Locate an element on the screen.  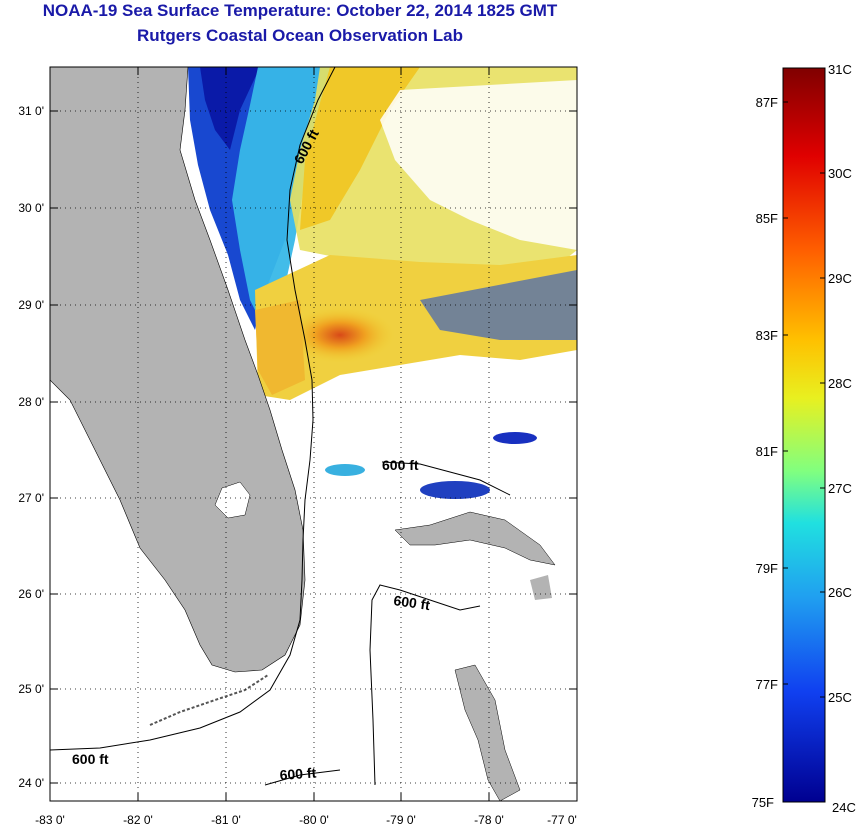
lat-label: 29 0' is located at coordinates (31, 305).